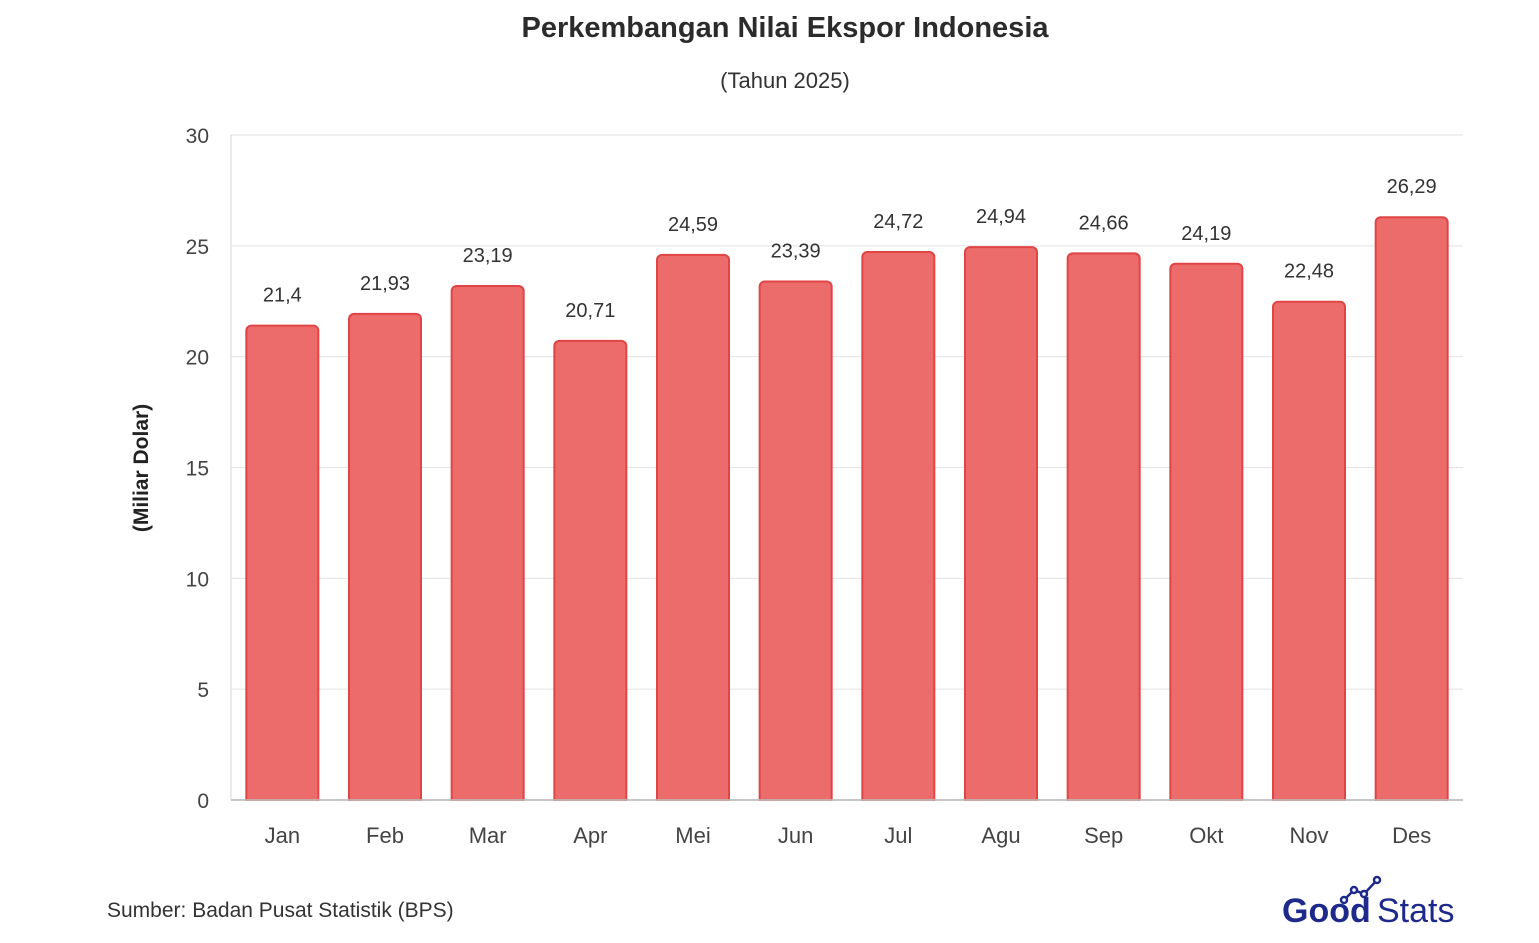  Describe the element at coordinates (1308, 835) in the screenshot. I see `x-tick-label: Nov` at that location.